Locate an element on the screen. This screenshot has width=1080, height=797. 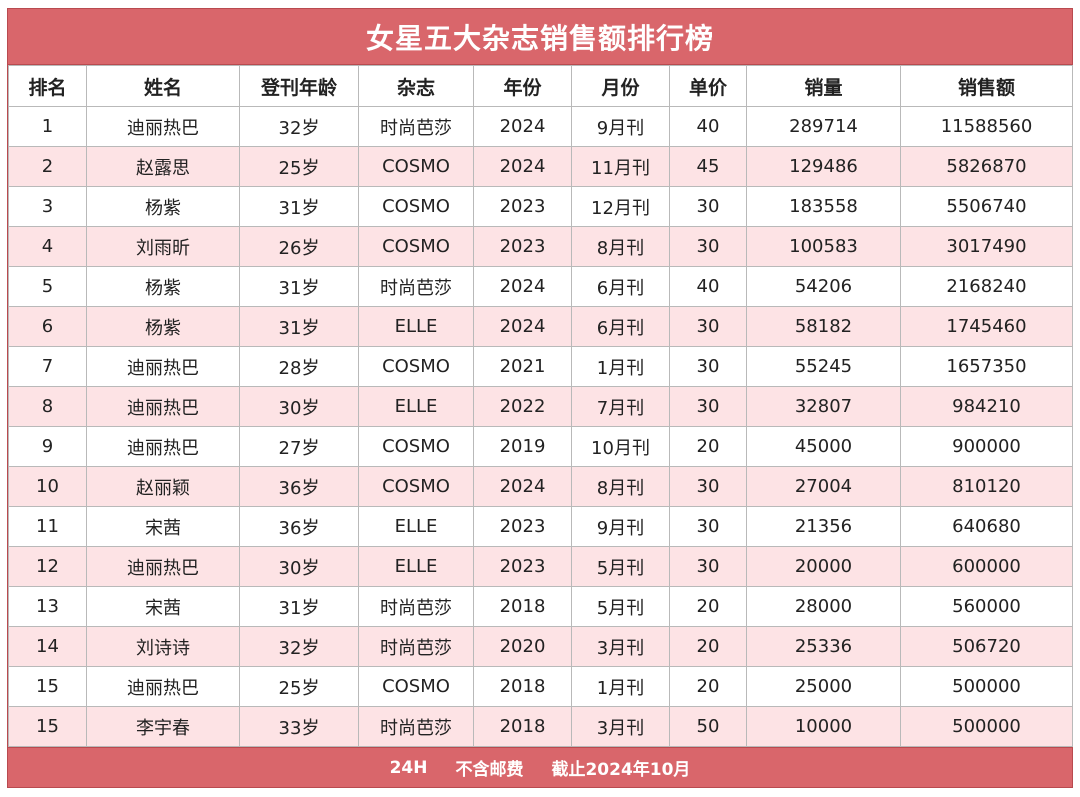
table-cell: 129486 is located at coordinates (823, 166).